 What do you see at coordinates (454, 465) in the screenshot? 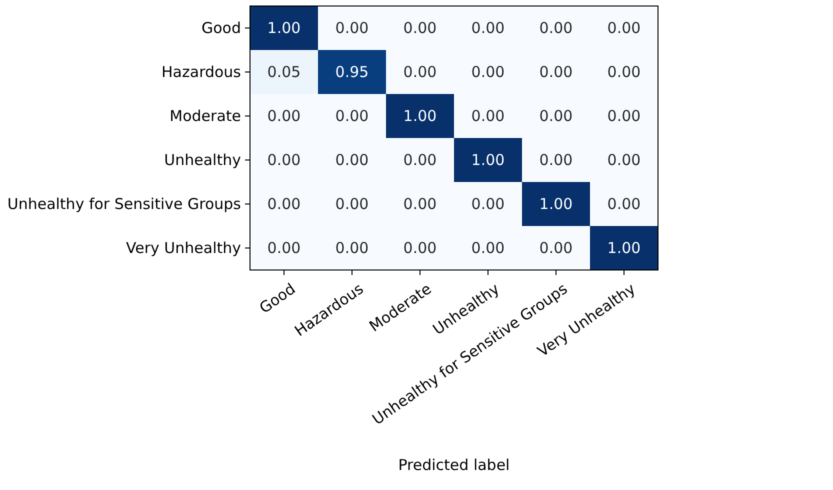
I see `x-axis-title: Predicted label` at bounding box center [454, 465].